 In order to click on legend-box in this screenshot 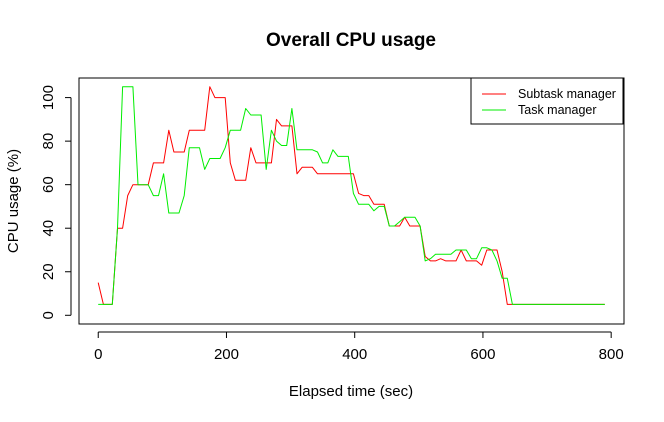, I will do `click(547, 101)`.